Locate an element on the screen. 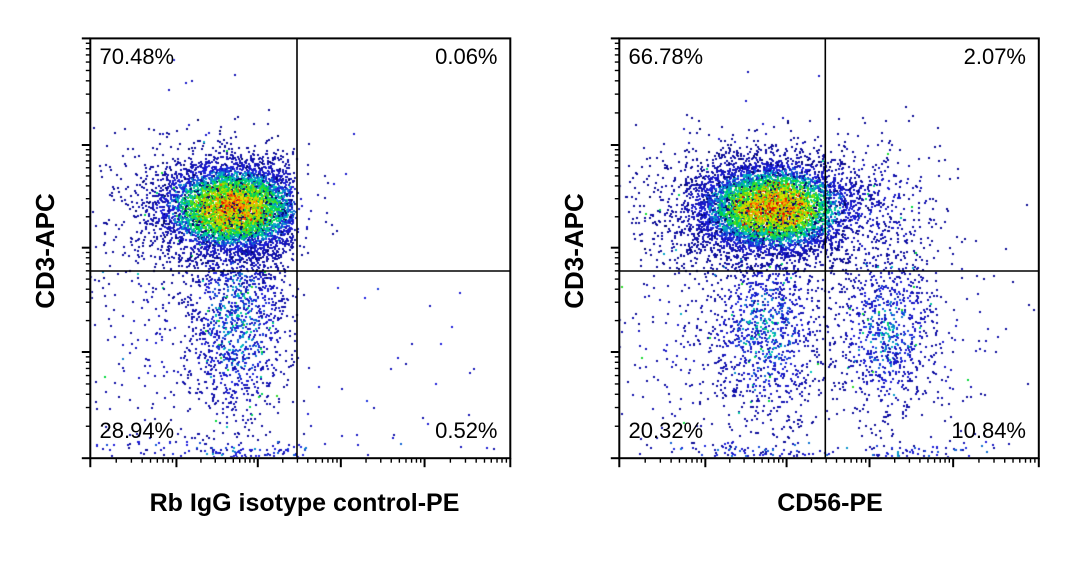  svg-text: 20.32% is located at coordinates (666, 430).